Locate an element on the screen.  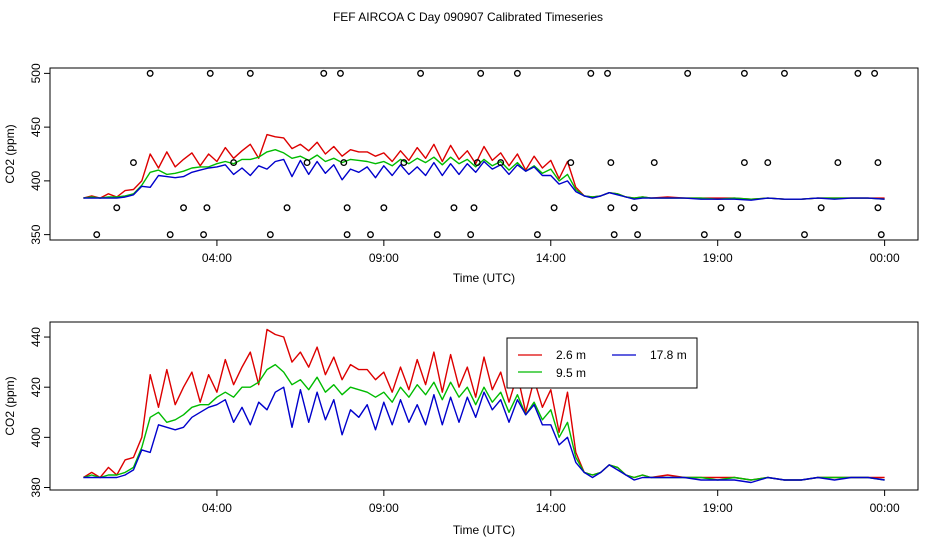
bottom-y-axis-label: CO2 (ppm) is located at coordinates (10, 405).